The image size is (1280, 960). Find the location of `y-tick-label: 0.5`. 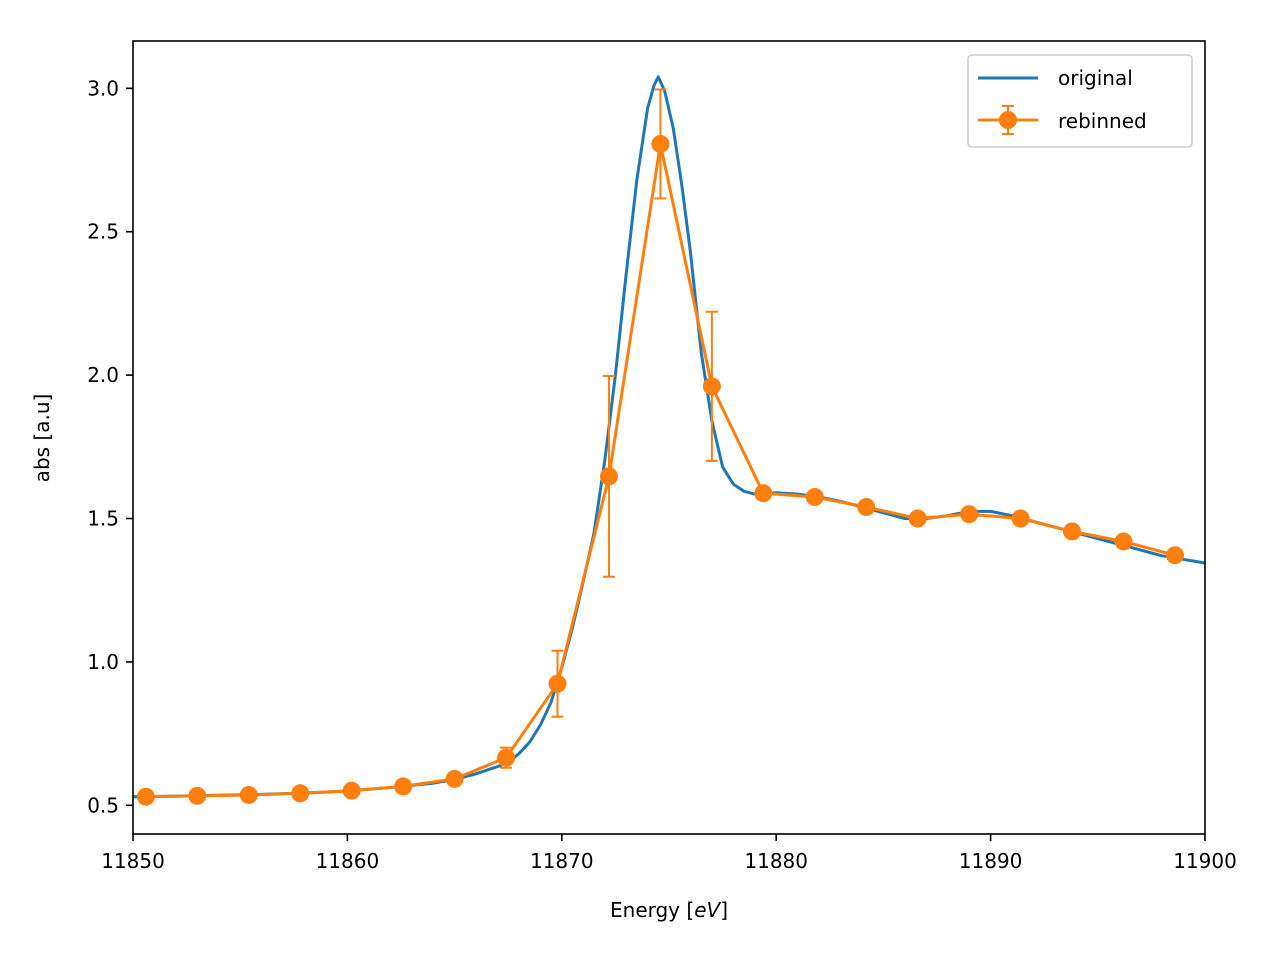

y-tick-label: 0.5 is located at coordinates (103, 805).